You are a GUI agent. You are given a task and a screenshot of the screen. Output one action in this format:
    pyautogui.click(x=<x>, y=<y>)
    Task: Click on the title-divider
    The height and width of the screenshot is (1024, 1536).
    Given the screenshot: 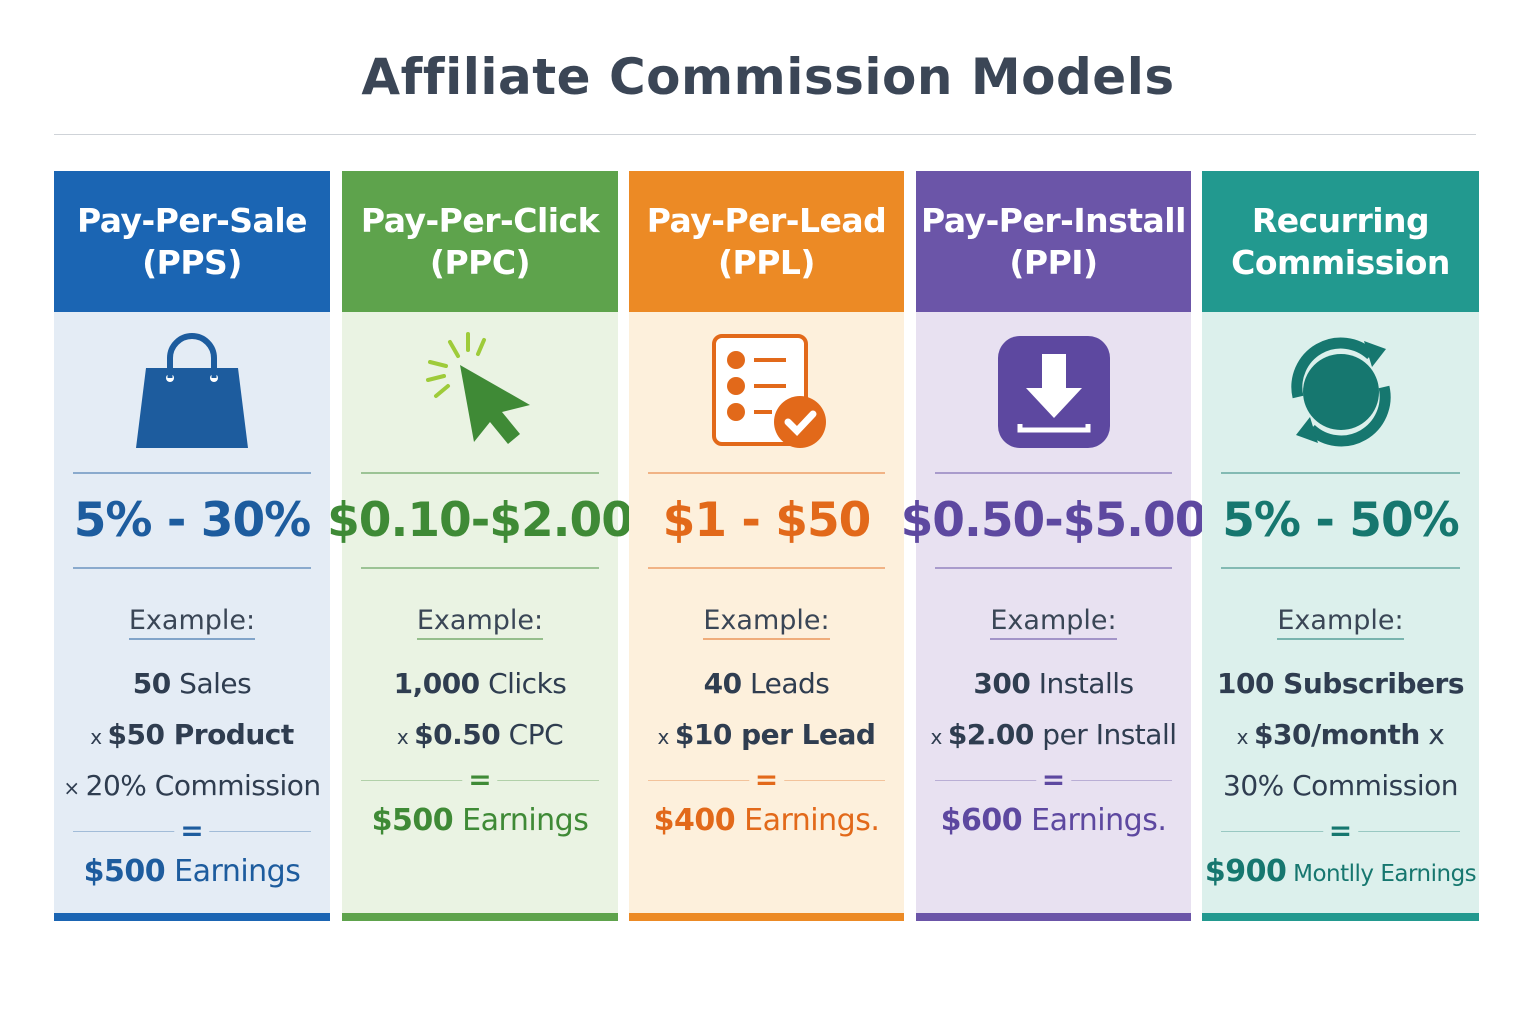 What is the action you would take?
    pyautogui.click(x=765, y=134)
    